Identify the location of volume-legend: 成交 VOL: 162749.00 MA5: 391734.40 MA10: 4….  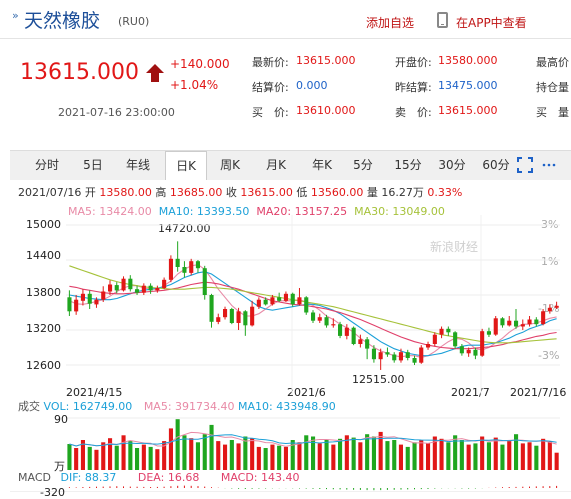
(177, 406).